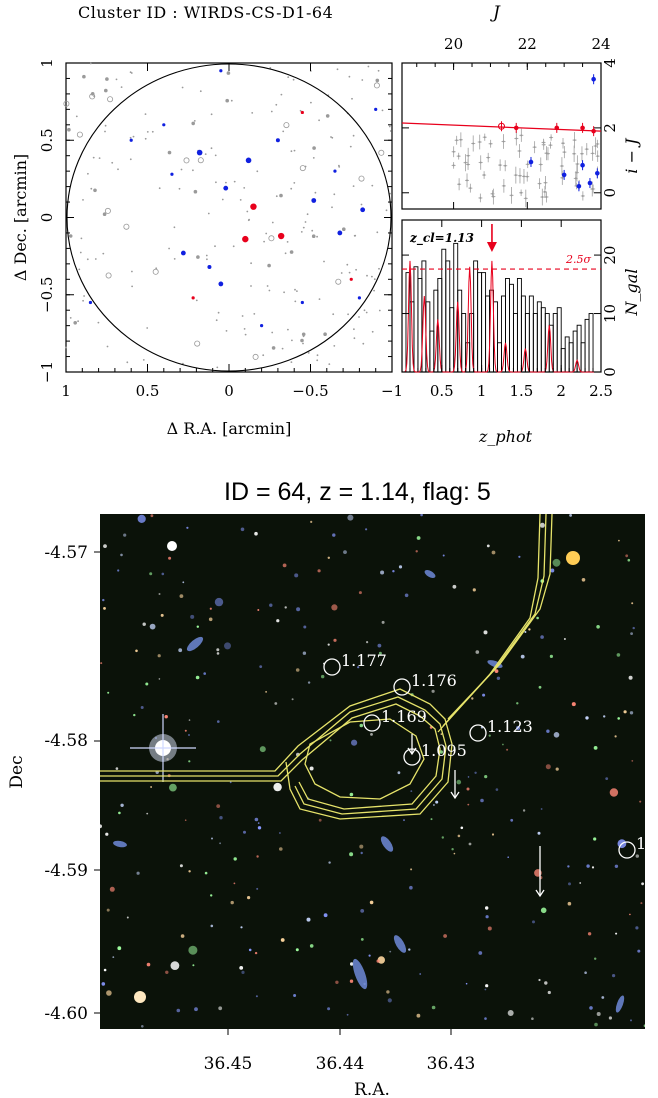 The width and height of the screenshot is (658, 1098). I want to click on specz-circle, so click(402, 687).